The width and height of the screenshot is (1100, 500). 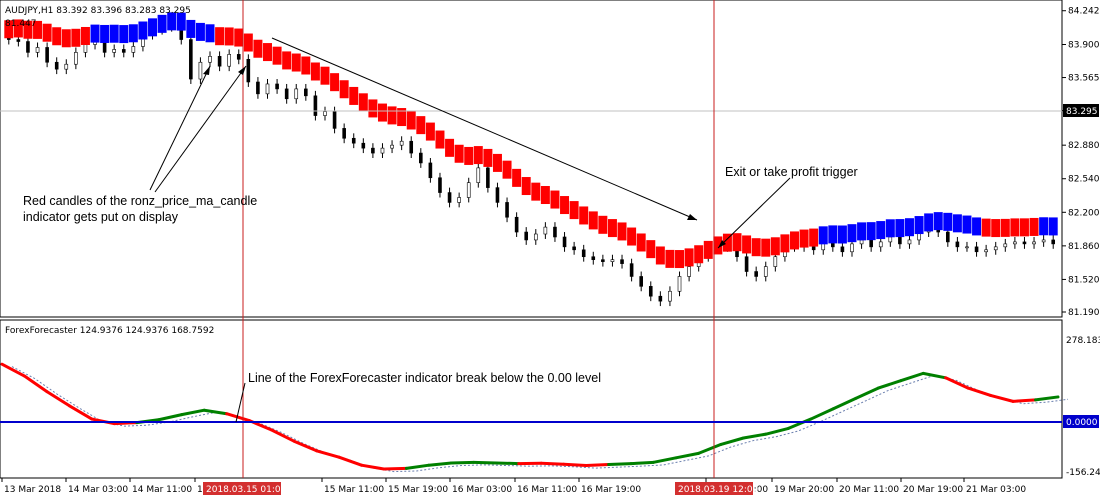 I want to click on price-tick-label: 82.540, so click(x=1084, y=180).